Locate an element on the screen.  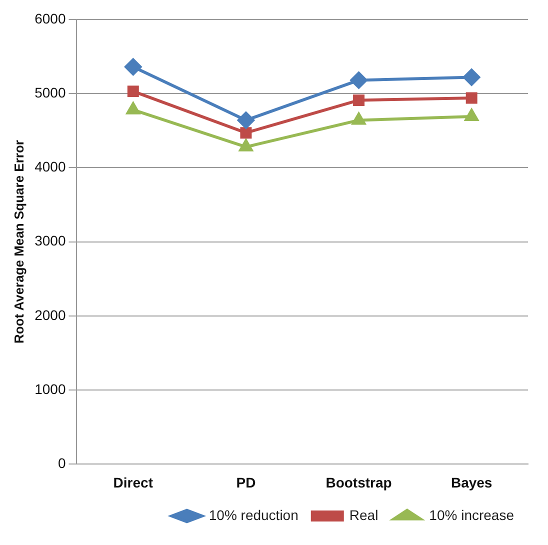
x-tick-label: Direct is located at coordinates (133, 482).